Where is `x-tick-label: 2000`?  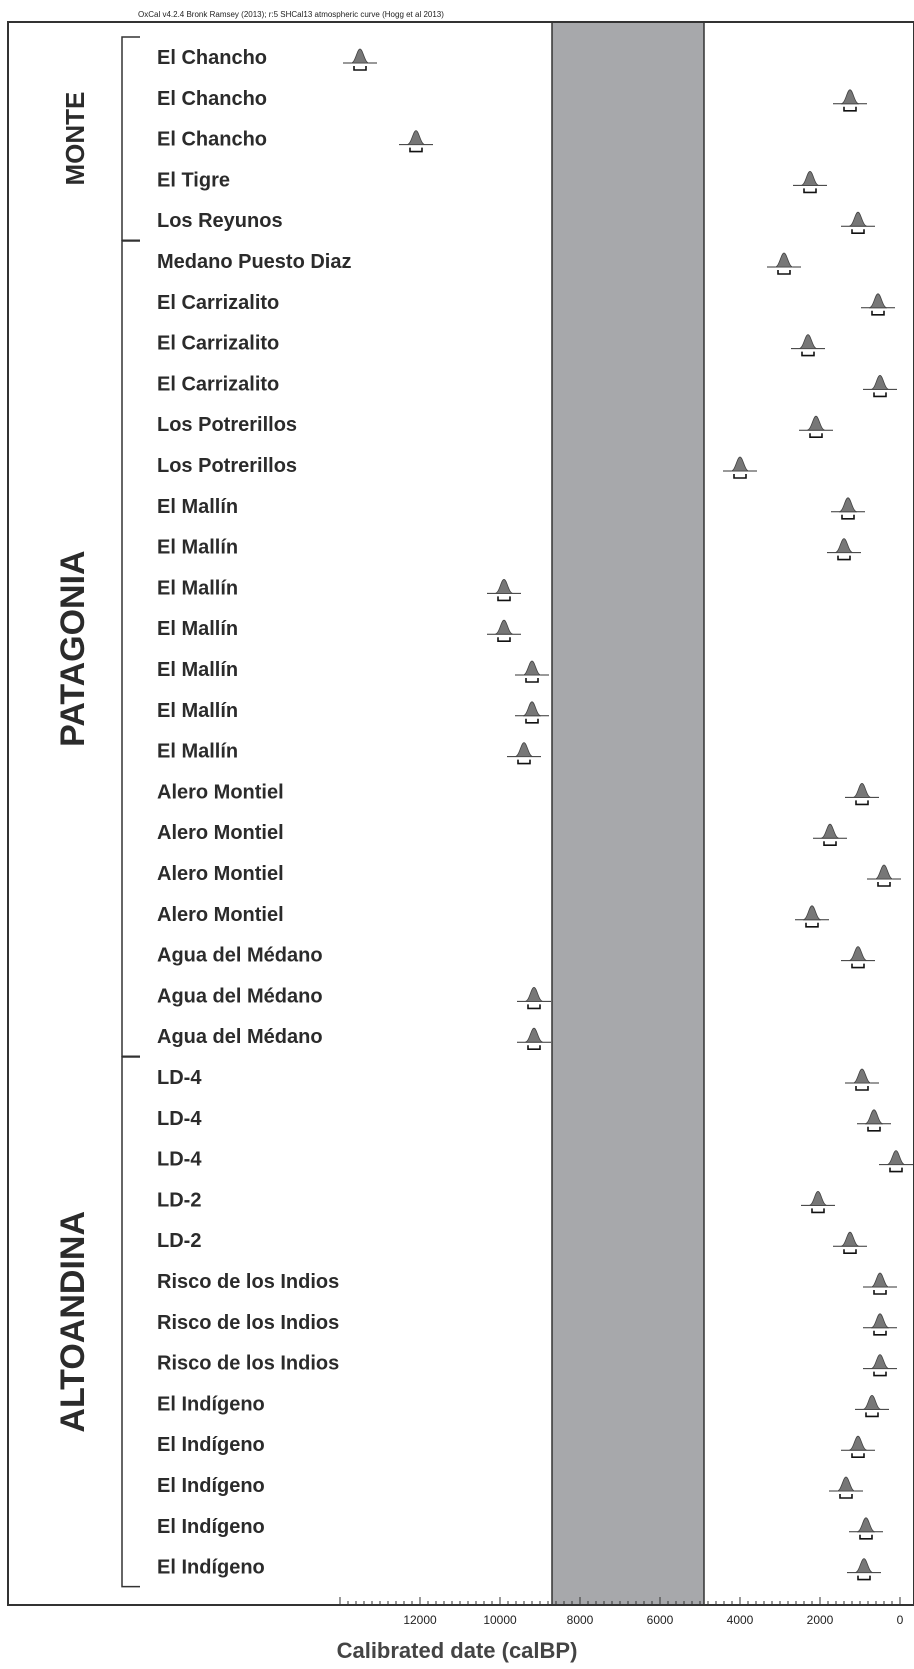
x-tick-label: 2000 is located at coordinates (820, 1620).